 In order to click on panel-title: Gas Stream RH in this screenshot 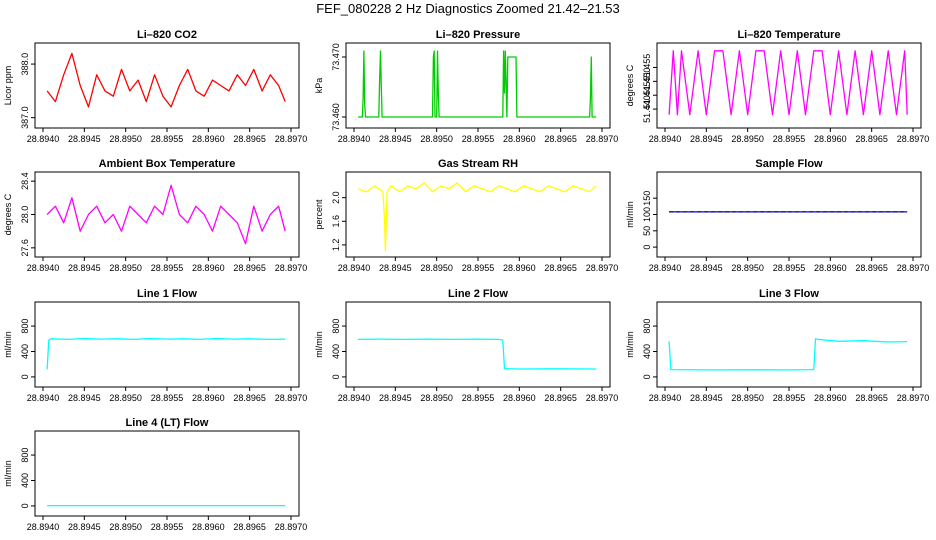, I will do `click(478, 164)`.